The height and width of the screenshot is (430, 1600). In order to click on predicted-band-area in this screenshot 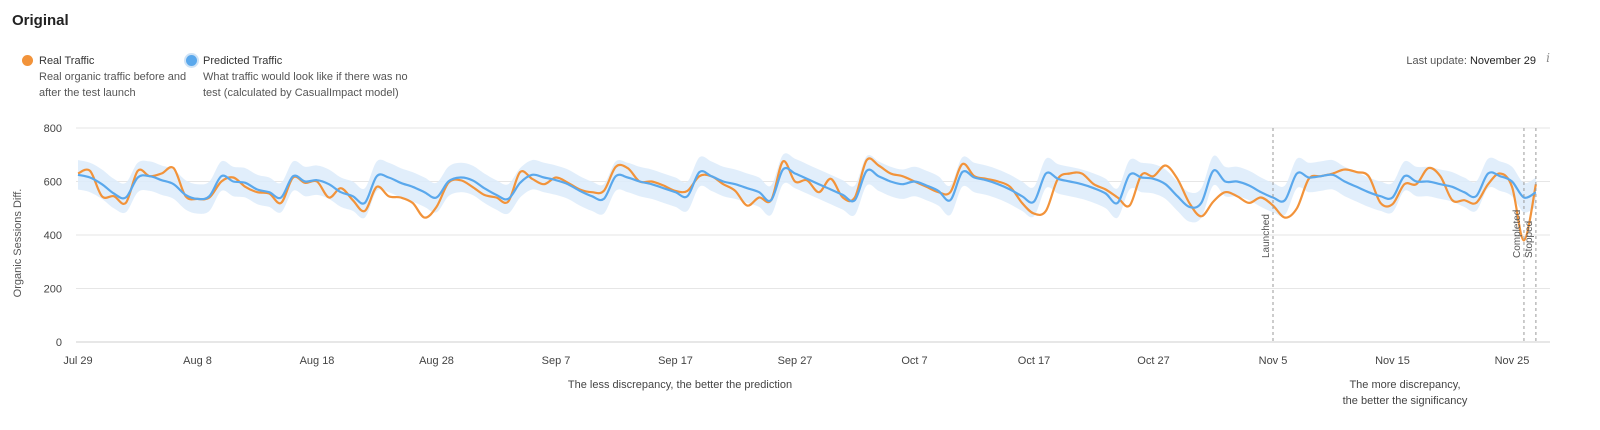, I will do `click(807, 188)`.